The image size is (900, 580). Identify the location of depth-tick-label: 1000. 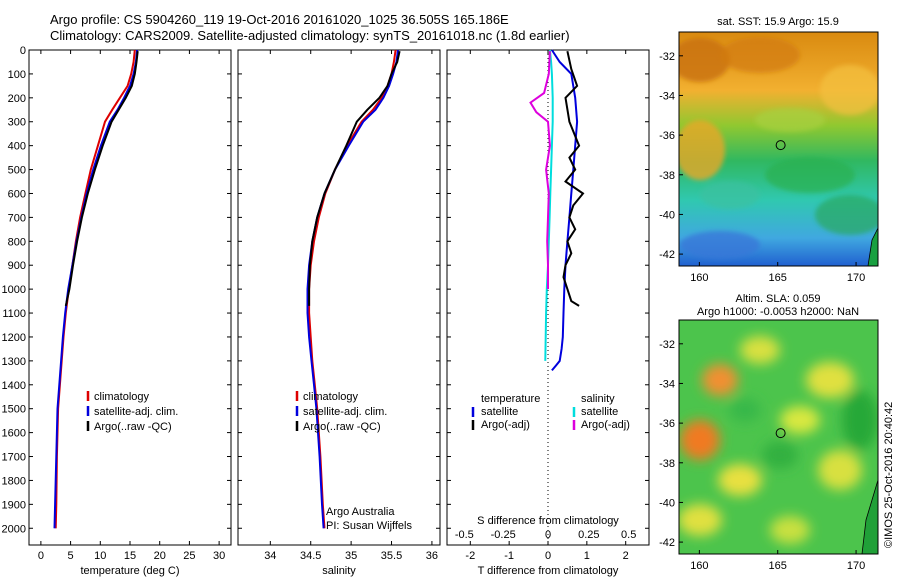
(14, 290).